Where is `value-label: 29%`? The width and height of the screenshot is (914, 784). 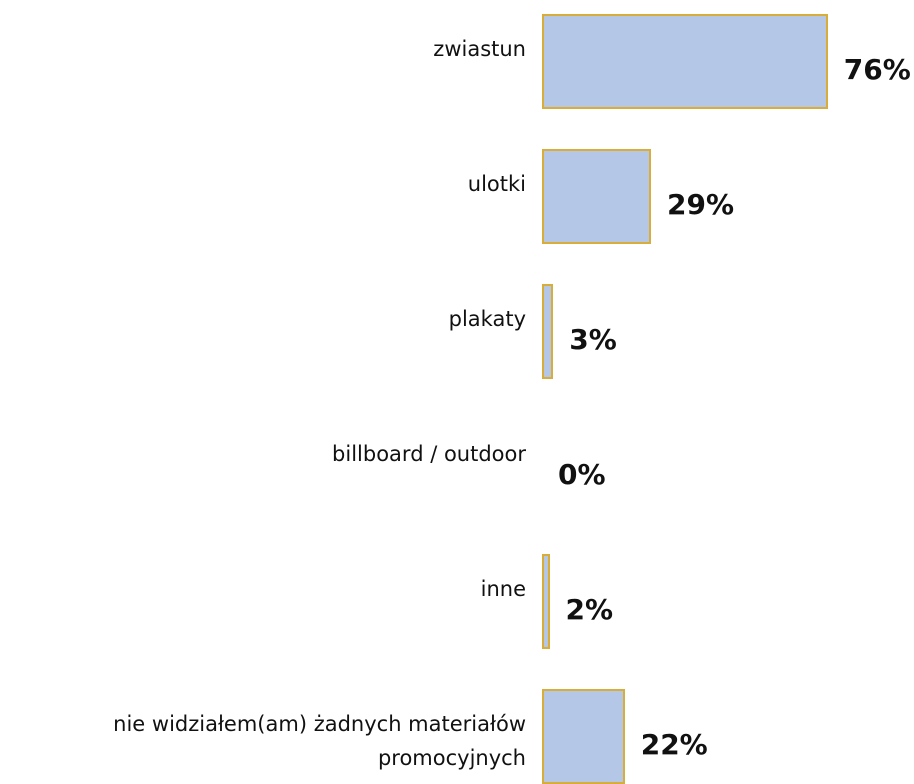 value-label: 29% is located at coordinates (701, 204).